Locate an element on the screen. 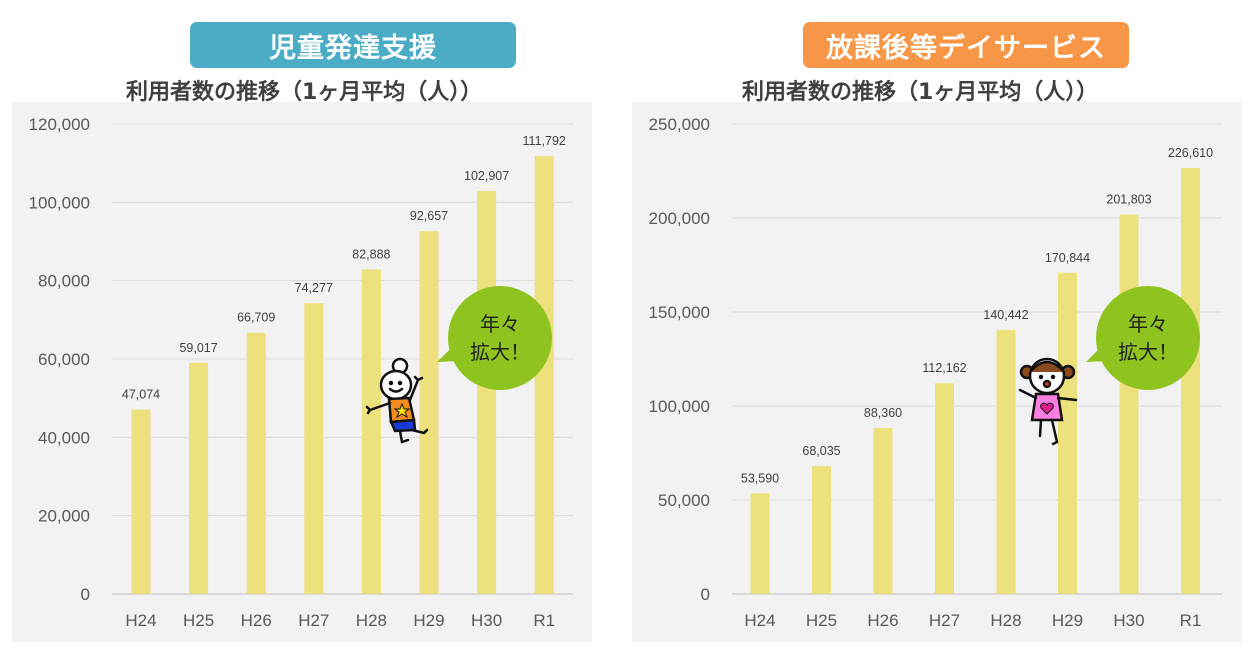 Image resolution: width=1259 pixels, height=654 pixels. data-label-H27: 74,277 is located at coordinates (314, 288).